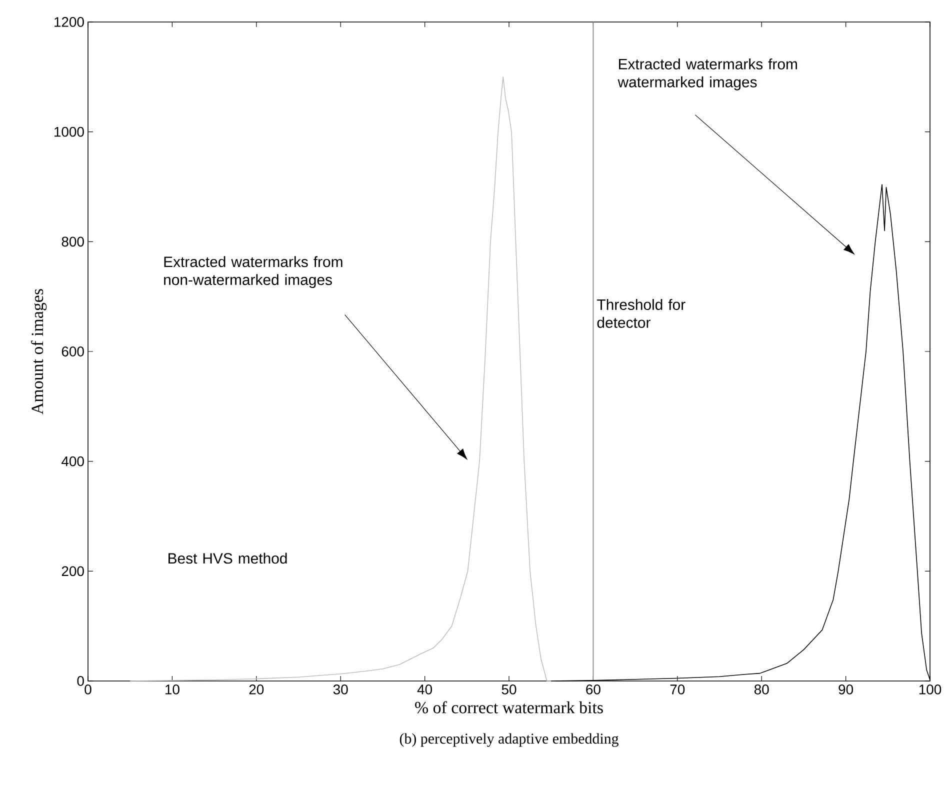 Image resolution: width=946 pixels, height=785 pixels. Describe the element at coordinates (73, 571) in the screenshot. I see `y-tick-label: 200` at that location.